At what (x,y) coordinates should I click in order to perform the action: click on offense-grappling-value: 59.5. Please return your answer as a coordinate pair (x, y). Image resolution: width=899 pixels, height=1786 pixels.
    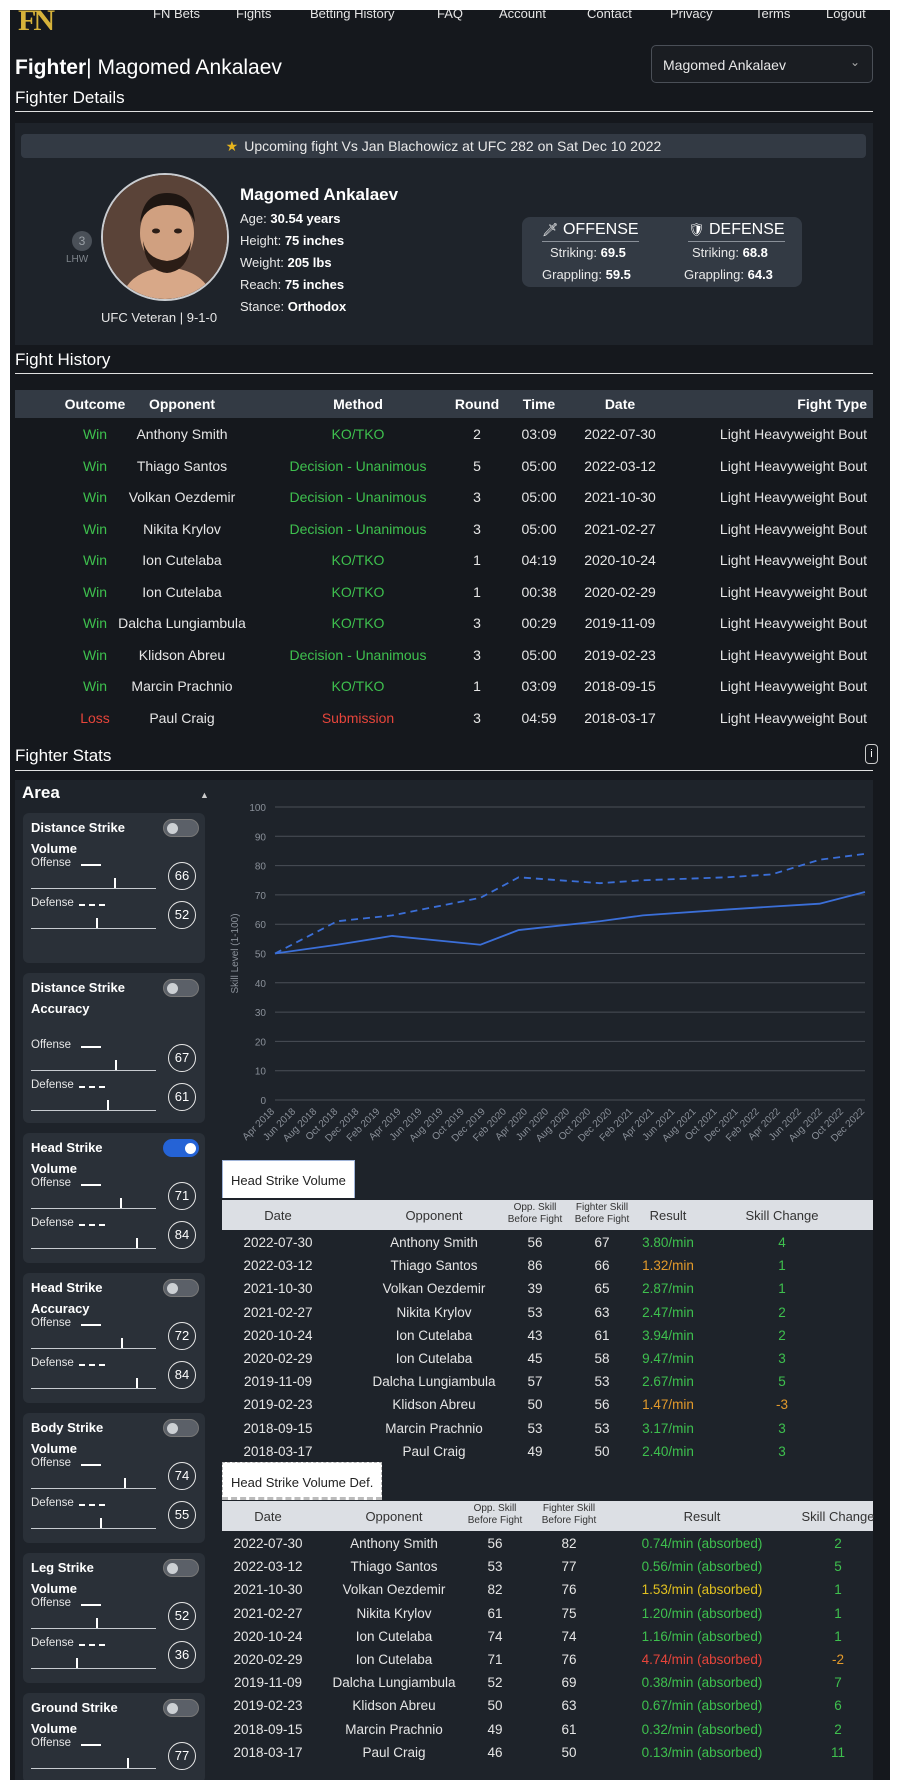
    Looking at the image, I should click on (618, 274).